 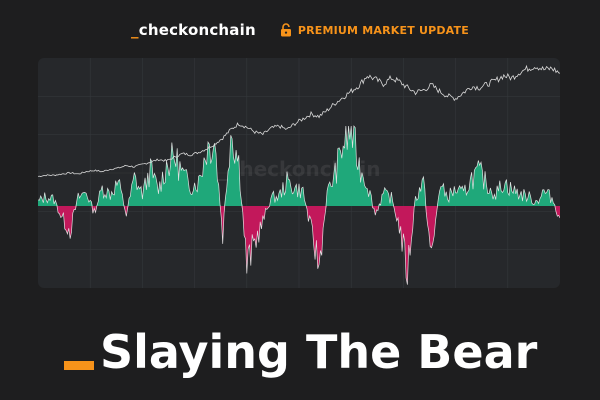 I want to click on title-accent-bar, so click(x=79, y=365).